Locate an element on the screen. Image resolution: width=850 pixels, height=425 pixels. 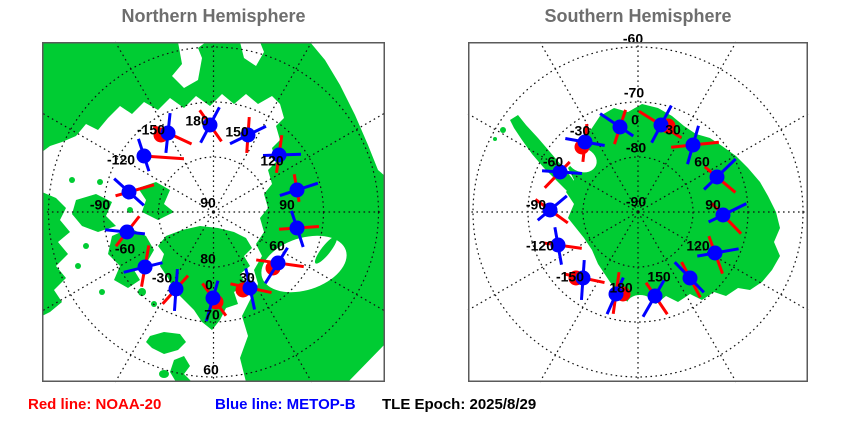
grid-label-80: 80 is located at coordinates (208, 259).